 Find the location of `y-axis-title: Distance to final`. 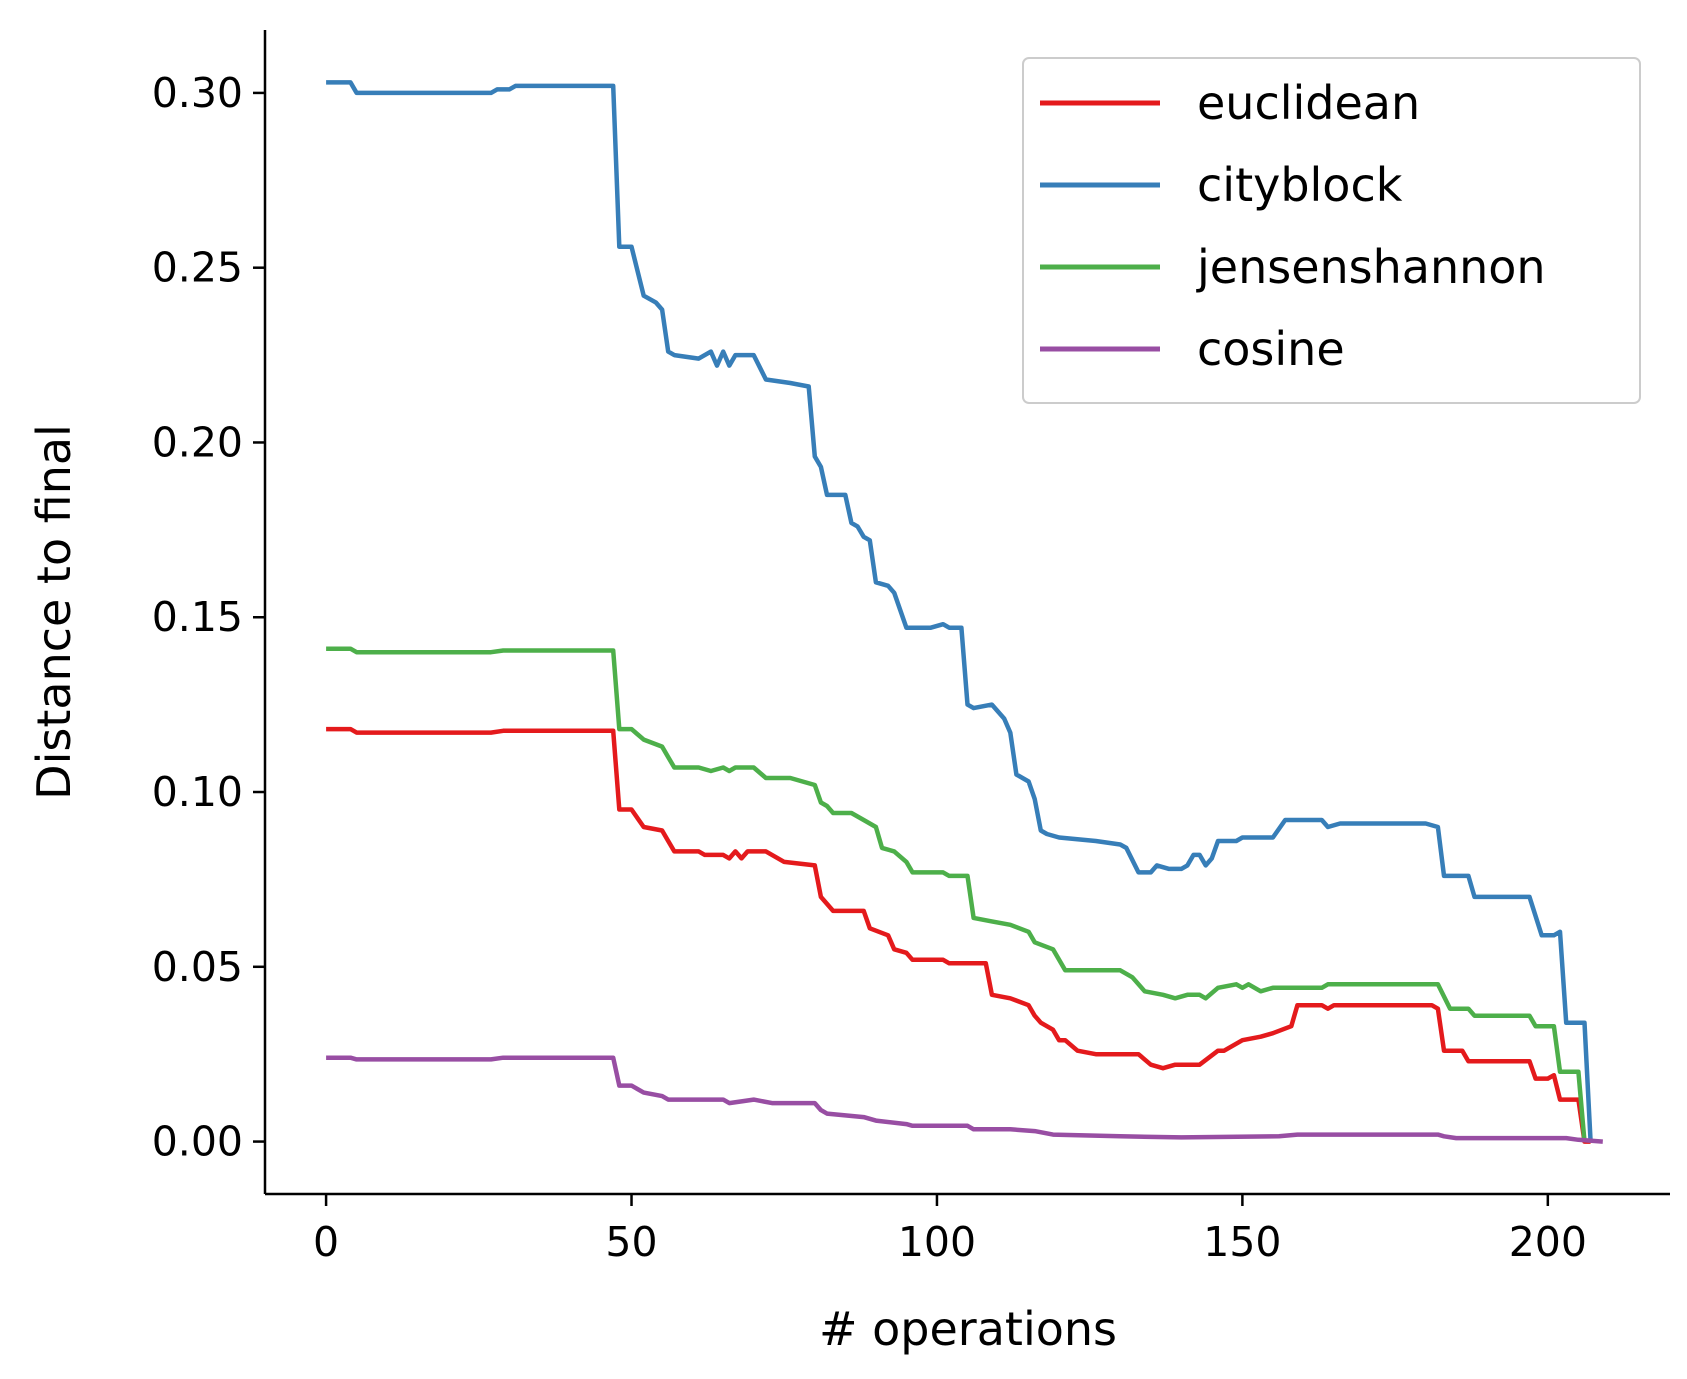

y-axis-title: Distance to final is located at coordinates (54, 612).